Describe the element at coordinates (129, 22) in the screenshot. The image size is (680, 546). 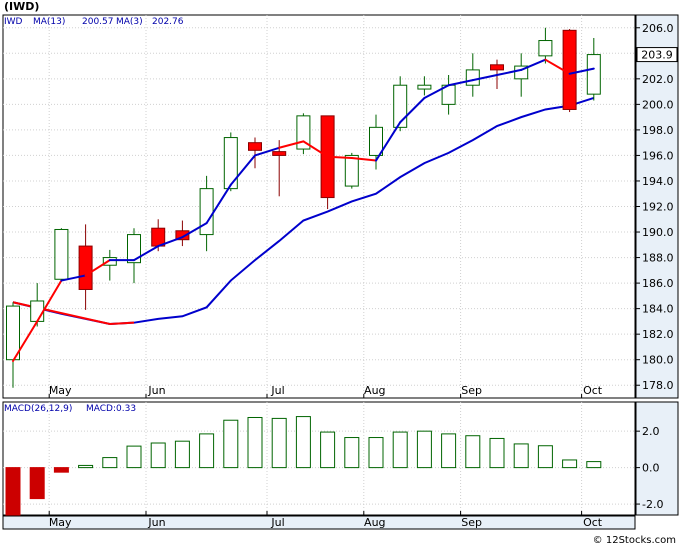
I see `ma3-legend-label: MA(3)` at that location.